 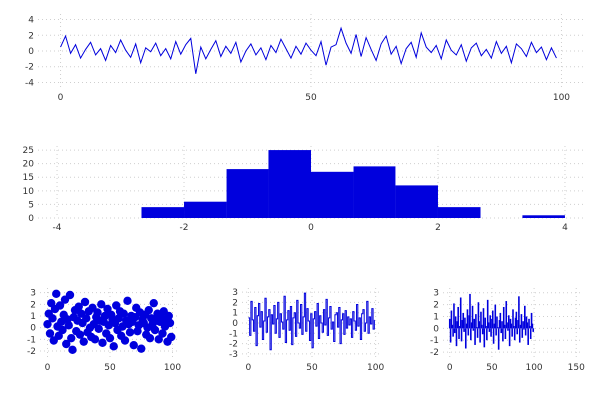 I want to click on line-series, so click(x=308, y=50).